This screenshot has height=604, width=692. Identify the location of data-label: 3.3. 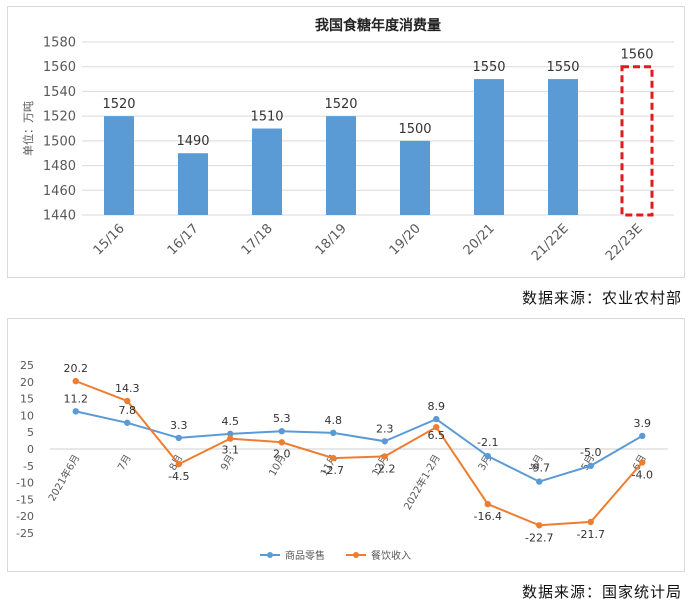
(179, 425).